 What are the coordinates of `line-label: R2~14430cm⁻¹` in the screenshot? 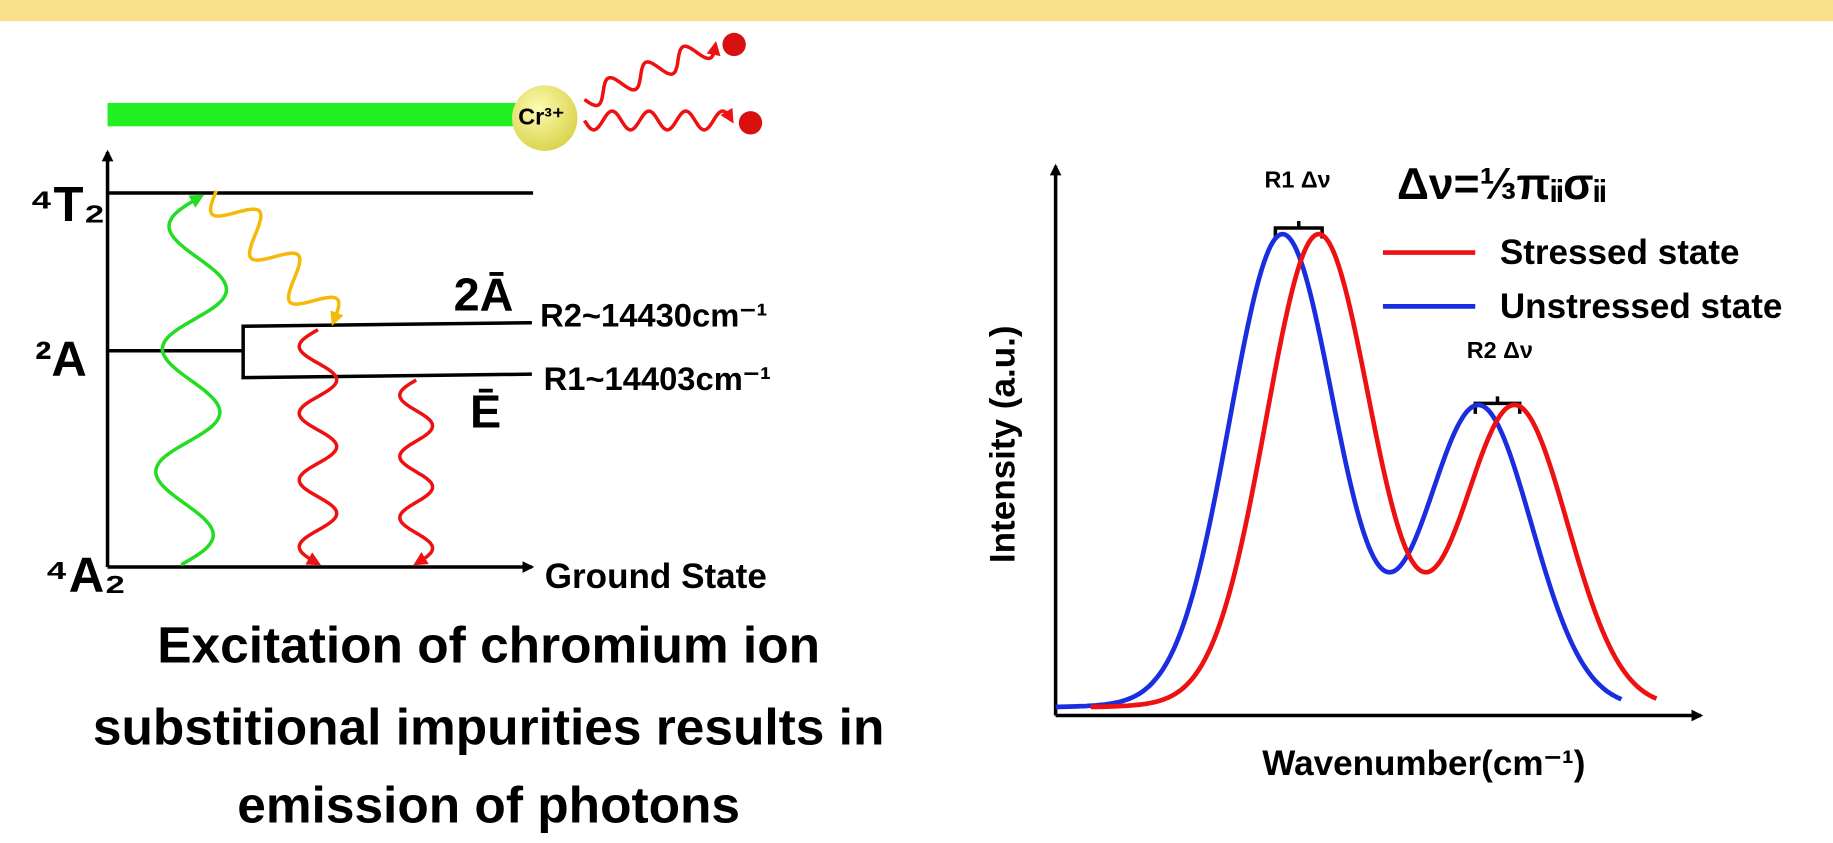 It's located at (653, 315).